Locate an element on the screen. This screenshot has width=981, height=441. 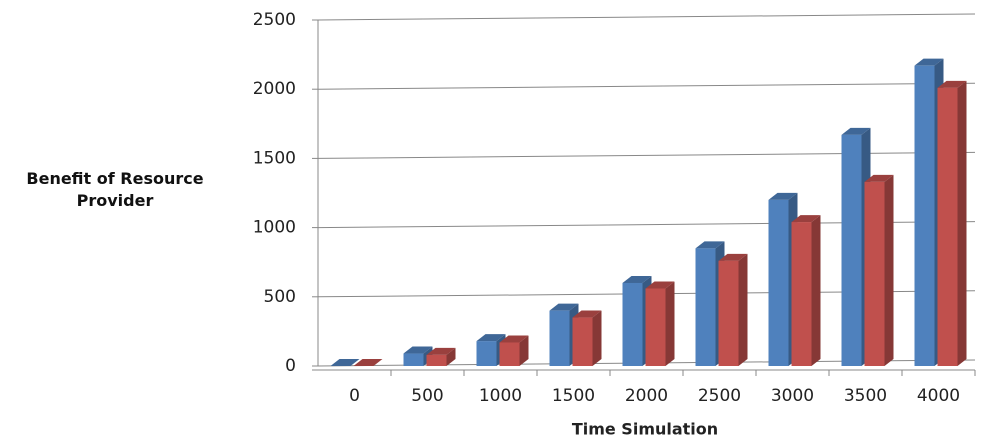
y-axis-label: Benefit of Resource Provider is located at coordinates (115, 189).